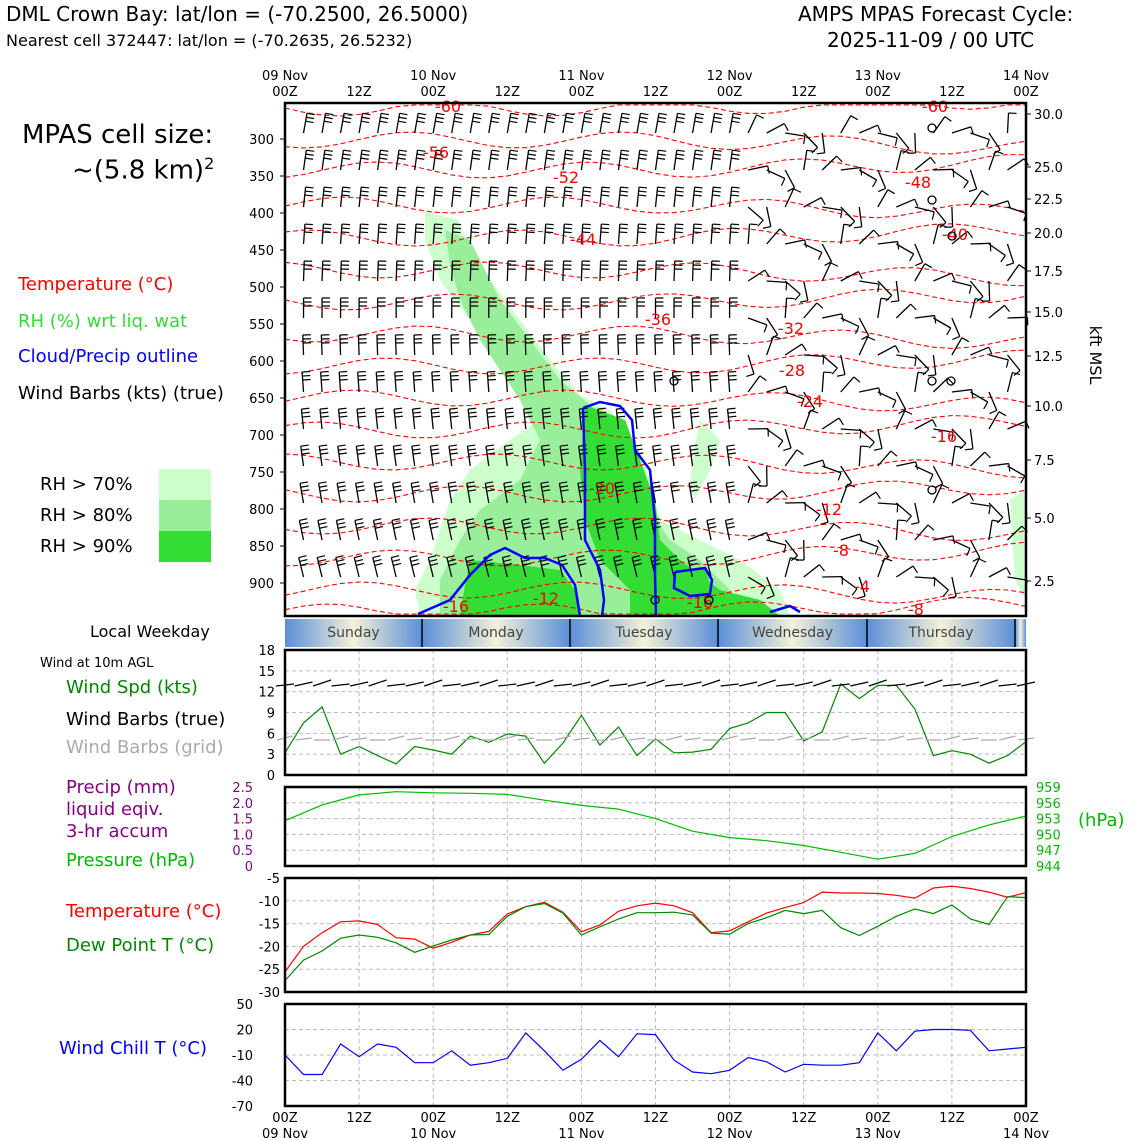 This screenshot has width=1140, height=1140. Describe the element at coordinates (261, 436) in the screenshot. I see `pressure-tick-label: 700` at that location.